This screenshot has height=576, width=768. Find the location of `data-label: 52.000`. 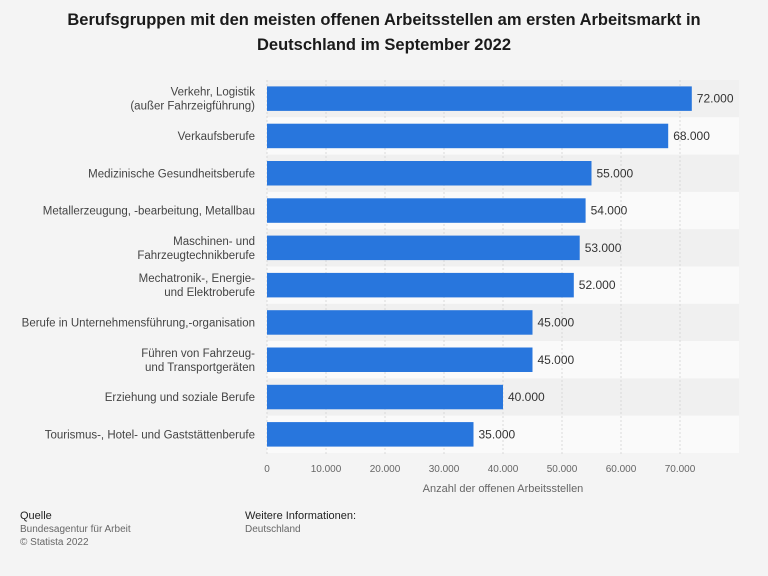

data-label: 52.000 is located at coordinates (597, 285).